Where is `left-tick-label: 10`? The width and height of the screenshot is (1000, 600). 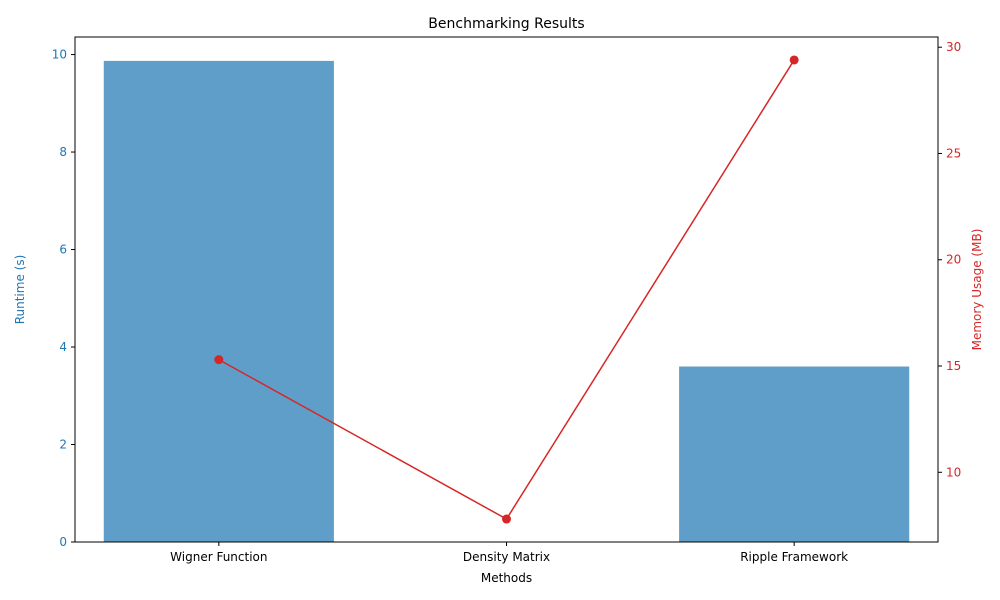 left-tick-label: 10 is located at coordinates (59, 55).